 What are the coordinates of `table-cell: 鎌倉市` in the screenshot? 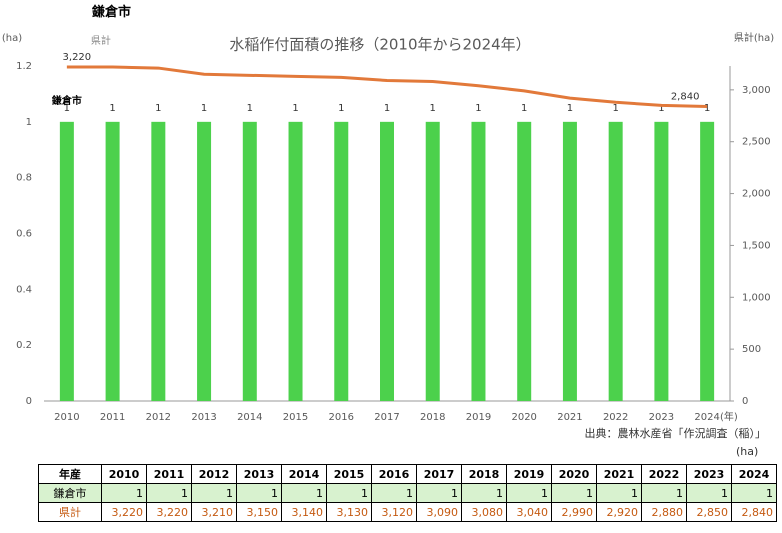 It's located at (70, 493).